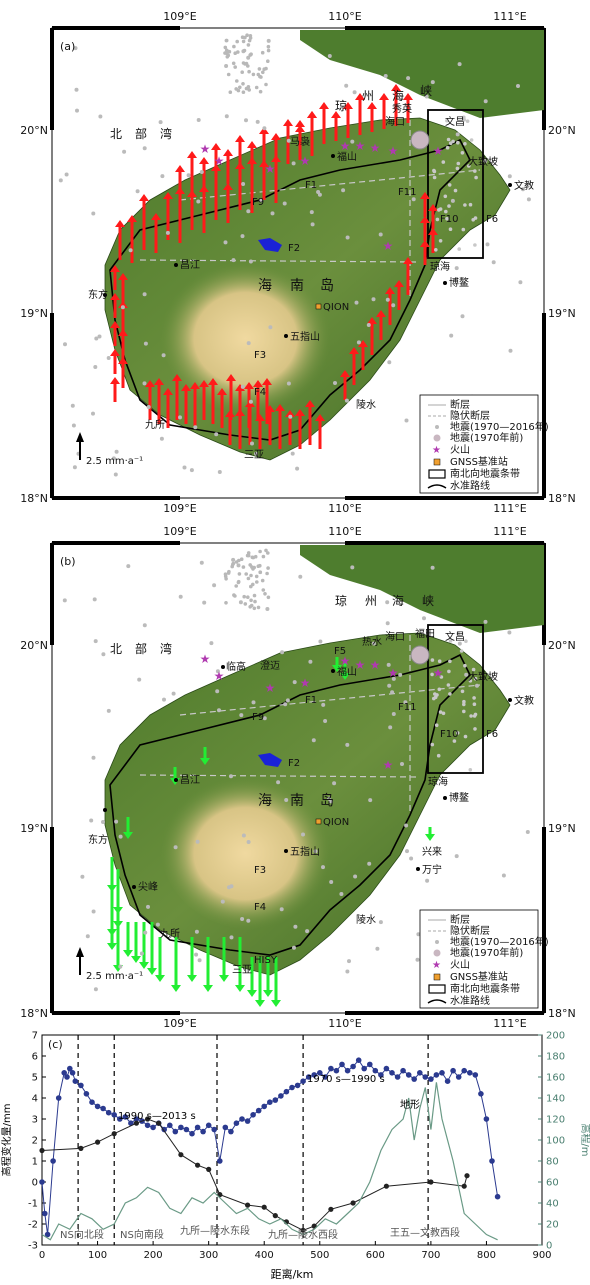 This screenshot has width=590, height=1285. I want to click on legend-a-leveling: 水准路线, so click(470, 485).